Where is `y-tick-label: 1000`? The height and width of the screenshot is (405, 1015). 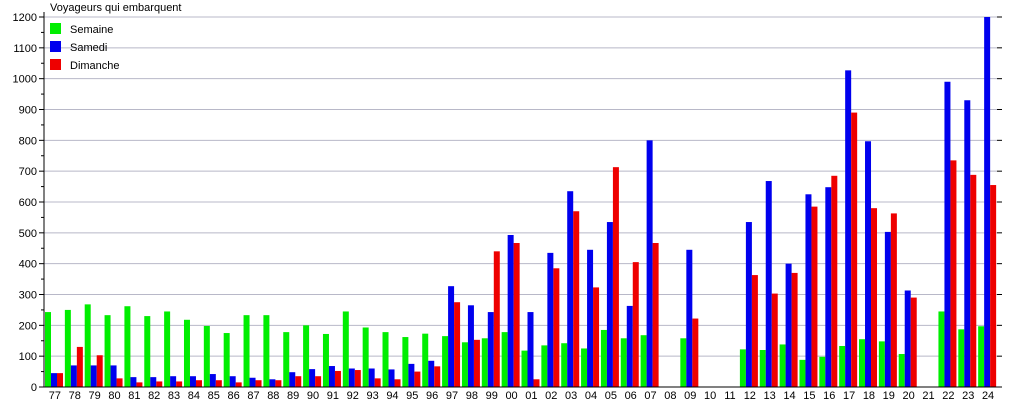
y-tick-label: 1000 is located at coordinates (25, 80).